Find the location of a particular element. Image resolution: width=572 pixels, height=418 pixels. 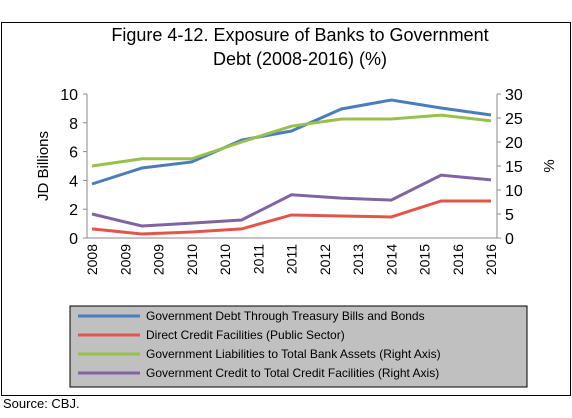

x-tick-label: 2012 is located at coordinates (325, 259).